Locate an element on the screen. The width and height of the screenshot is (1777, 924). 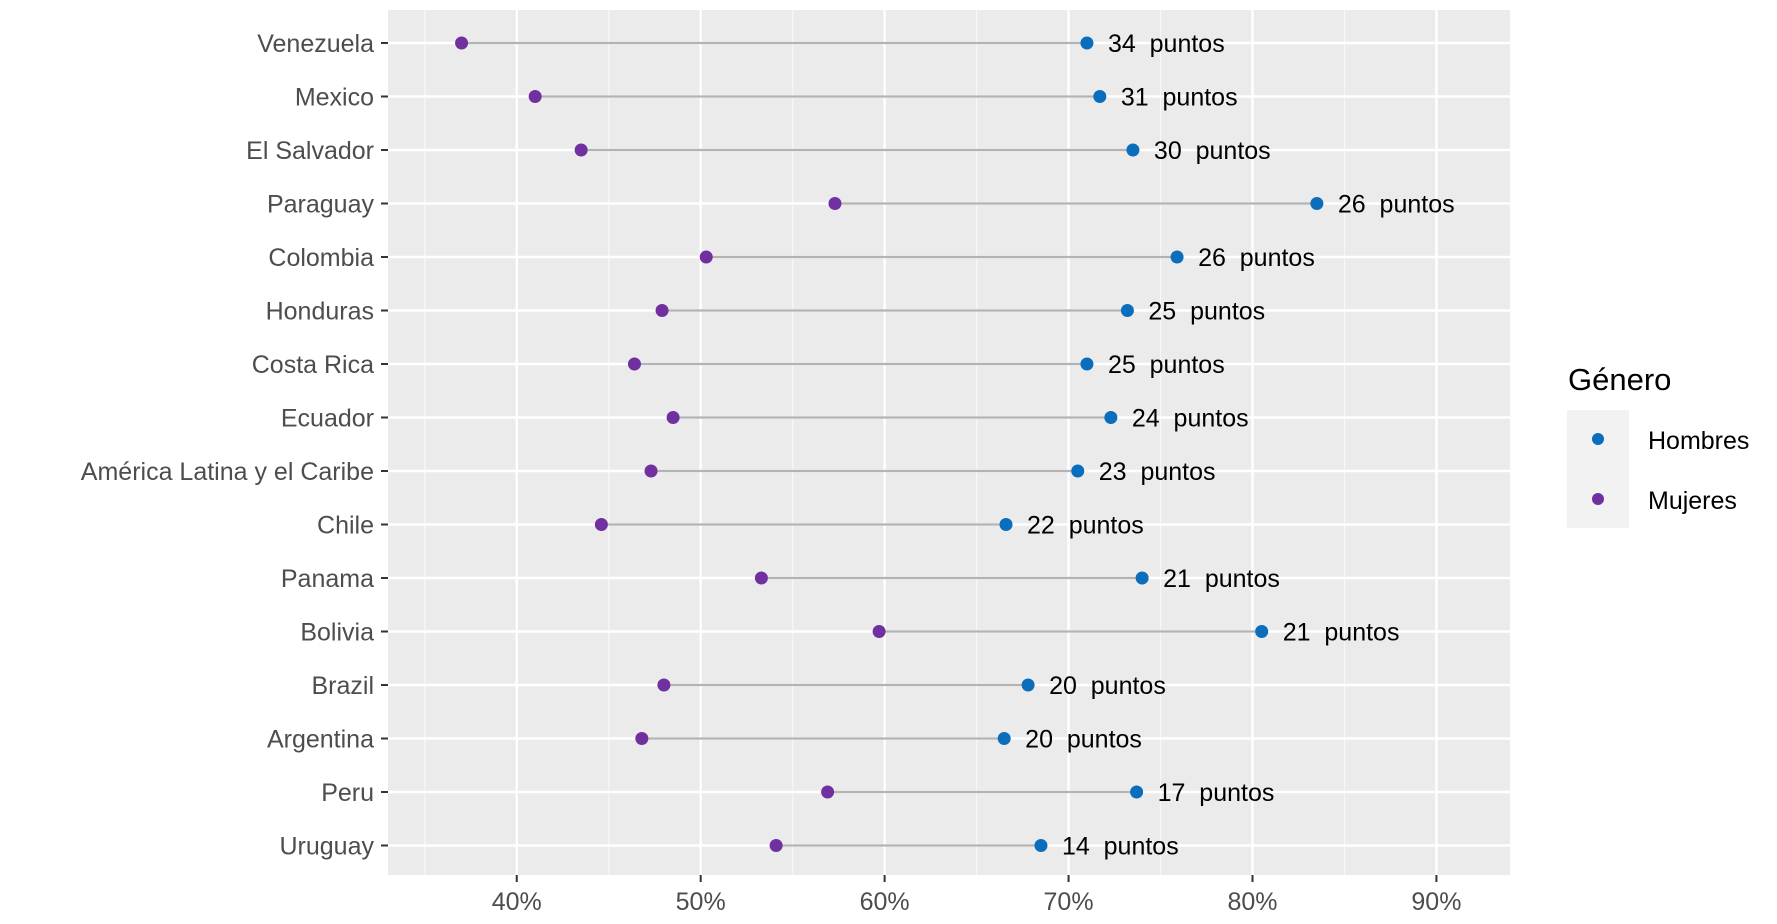
x-tick-label: 60% is located at coordinates (885, 902).